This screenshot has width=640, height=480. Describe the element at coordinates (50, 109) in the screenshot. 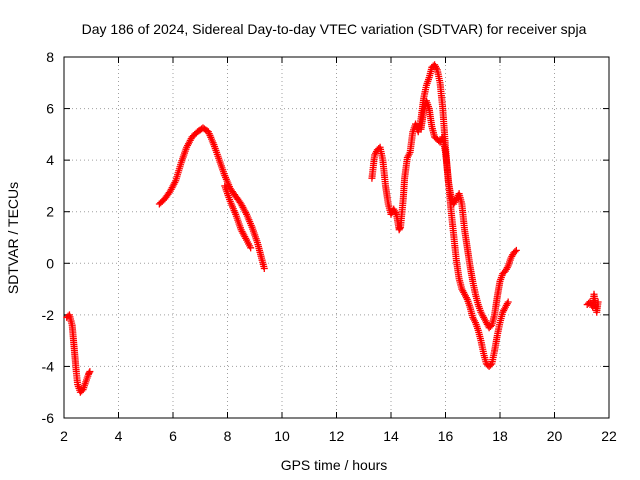

I see `y-tick-label: 6` at that location.